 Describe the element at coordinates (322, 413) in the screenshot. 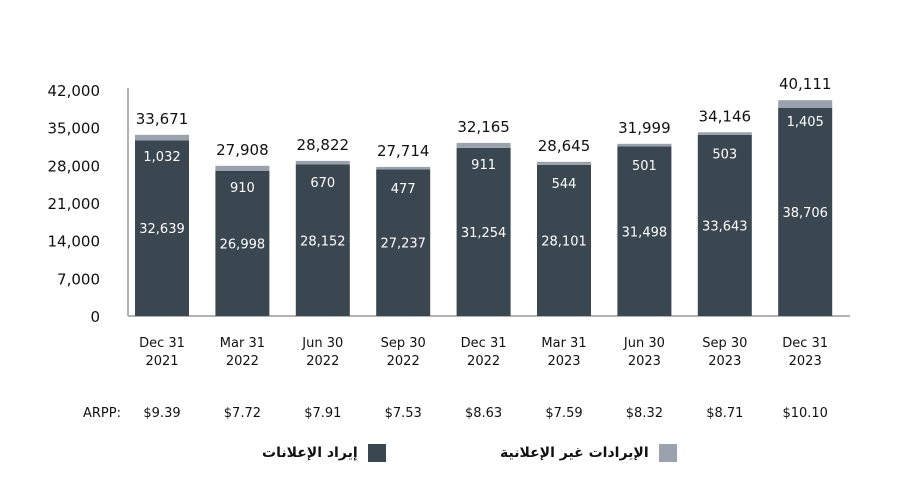

I see `arpp-value: $7.91` at that location.